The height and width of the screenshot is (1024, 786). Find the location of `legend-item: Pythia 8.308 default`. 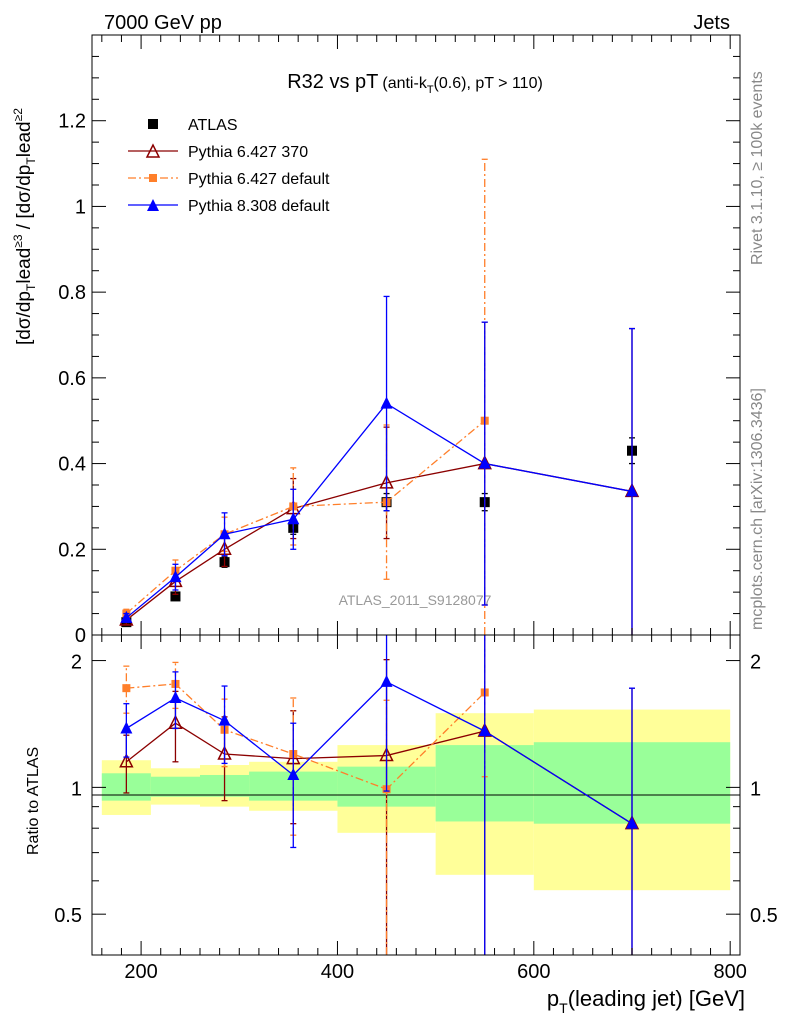

legend-item: Pythia 8.308 default is located at coordinates (229, 206).